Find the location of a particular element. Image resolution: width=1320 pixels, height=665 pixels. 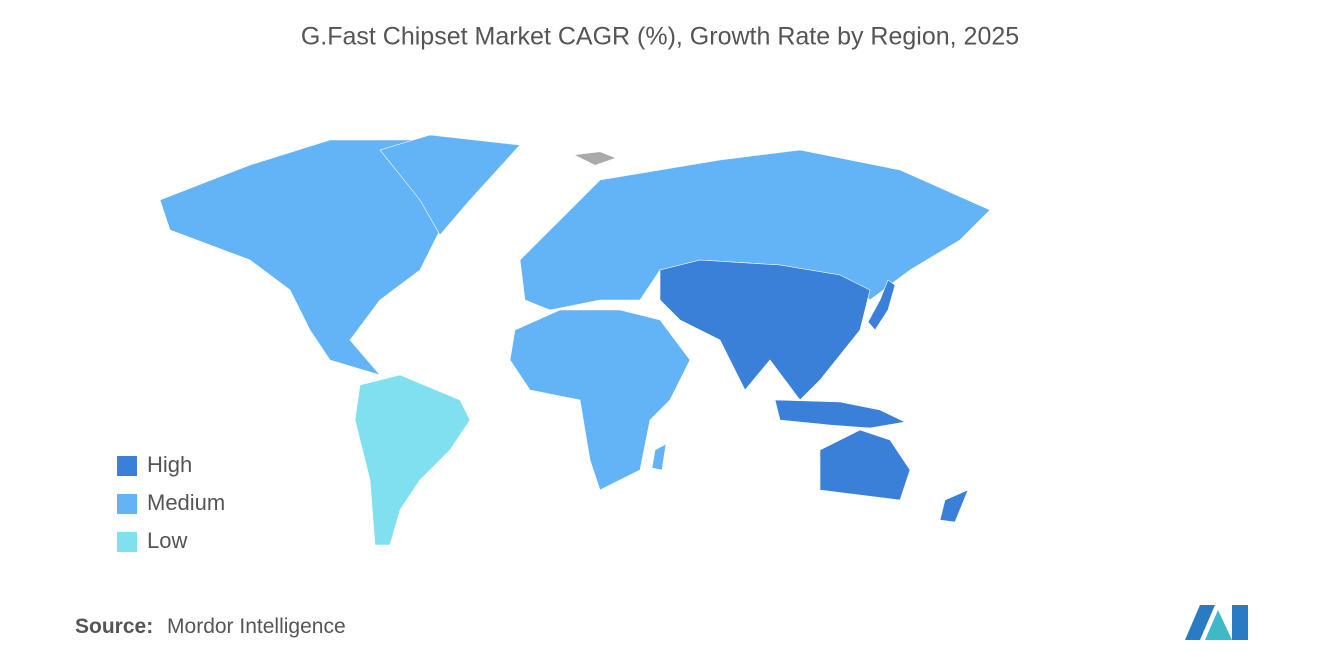

legend: High Medium Low is located at coordinates (171, 502).